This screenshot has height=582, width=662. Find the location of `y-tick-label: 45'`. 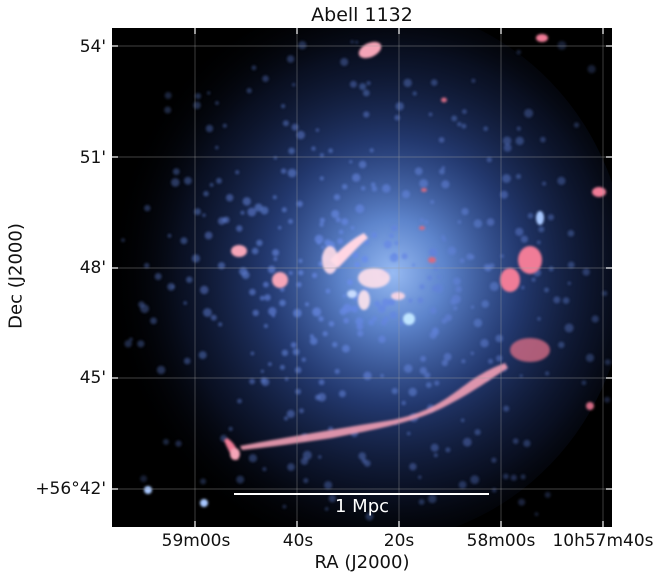

y-tick-label: 45' is located at coordinates (92, 378).